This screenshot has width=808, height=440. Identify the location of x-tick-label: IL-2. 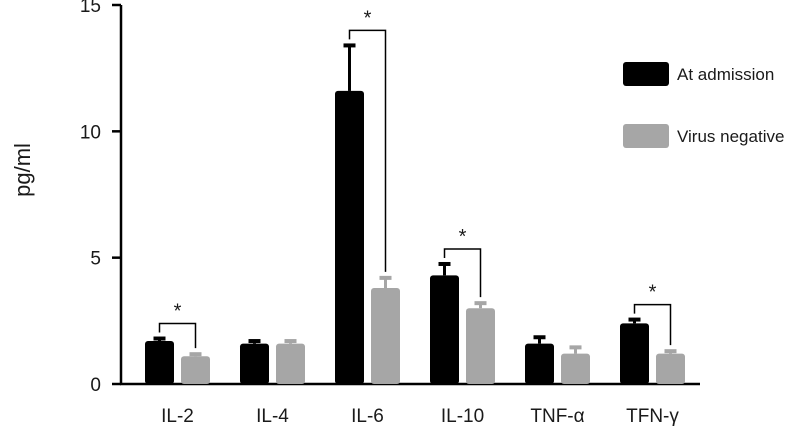
(177, 416).